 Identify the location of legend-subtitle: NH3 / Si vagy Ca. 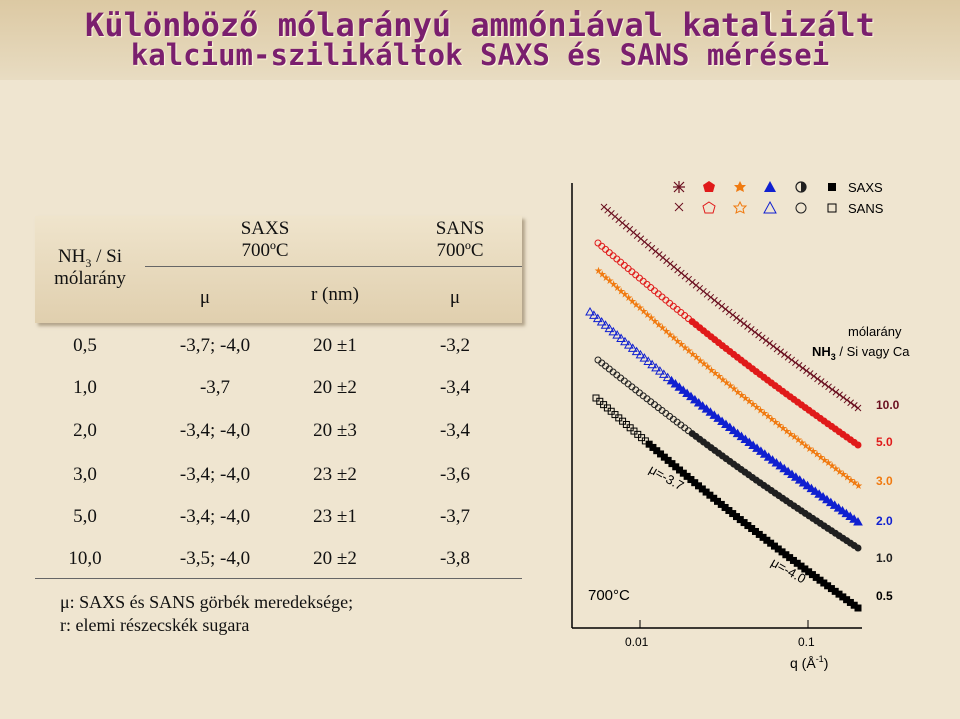
(861, 353).